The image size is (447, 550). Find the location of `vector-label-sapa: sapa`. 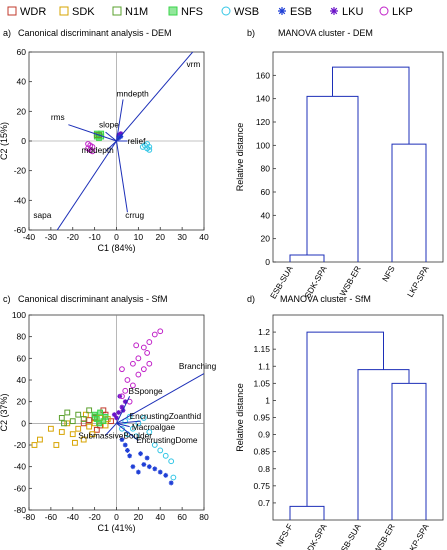

vector-label-sapa: sapa is located at coordinates (42, 215).